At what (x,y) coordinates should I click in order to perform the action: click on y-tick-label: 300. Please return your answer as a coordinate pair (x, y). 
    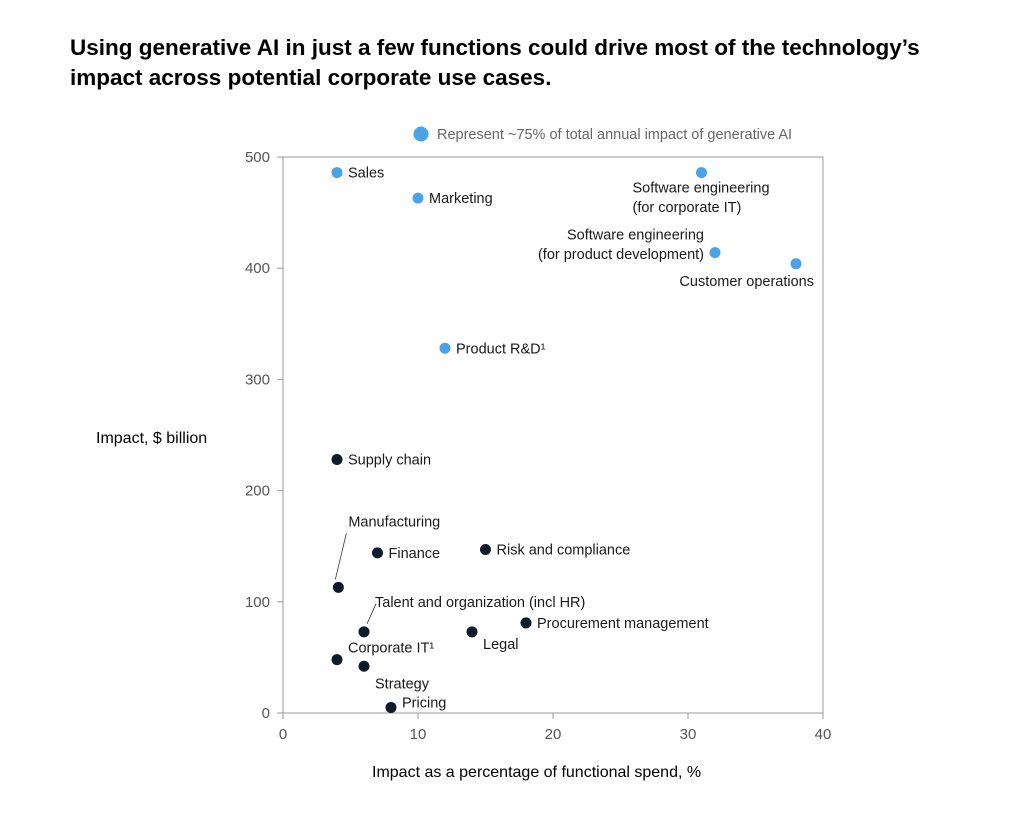
    Looking at the image, I should click on (257, 379).